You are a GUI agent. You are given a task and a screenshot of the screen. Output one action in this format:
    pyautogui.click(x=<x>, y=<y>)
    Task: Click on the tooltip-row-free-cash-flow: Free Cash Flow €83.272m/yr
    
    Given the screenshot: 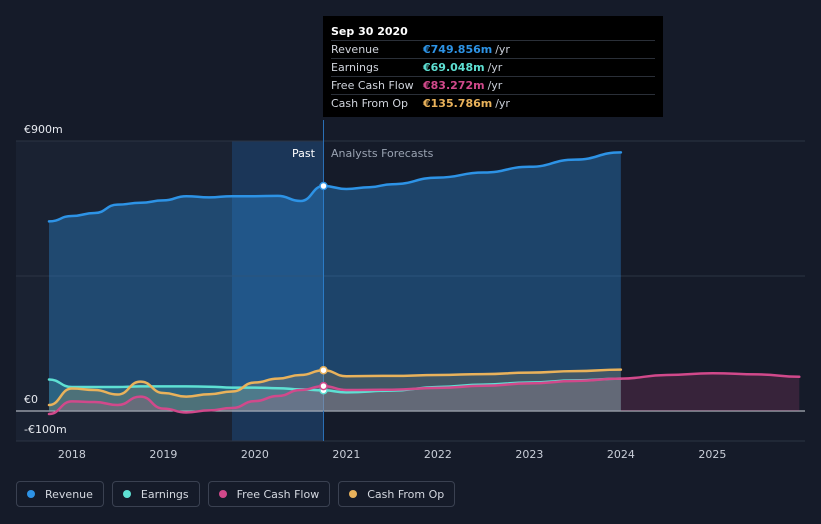 What is the action you would take?
    pyautogui.click(x=493, y=86)
    